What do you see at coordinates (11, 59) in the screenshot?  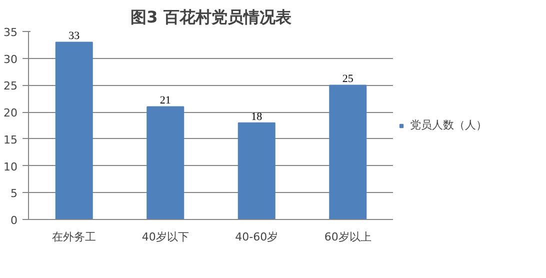 I see `y-tick-label: 30` at bounding box center [11, 59].